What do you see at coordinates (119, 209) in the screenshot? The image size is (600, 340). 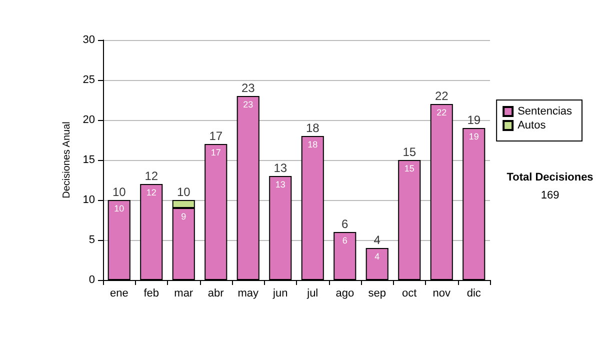 I see `data-label: 10` at bounding box center [119, 209].